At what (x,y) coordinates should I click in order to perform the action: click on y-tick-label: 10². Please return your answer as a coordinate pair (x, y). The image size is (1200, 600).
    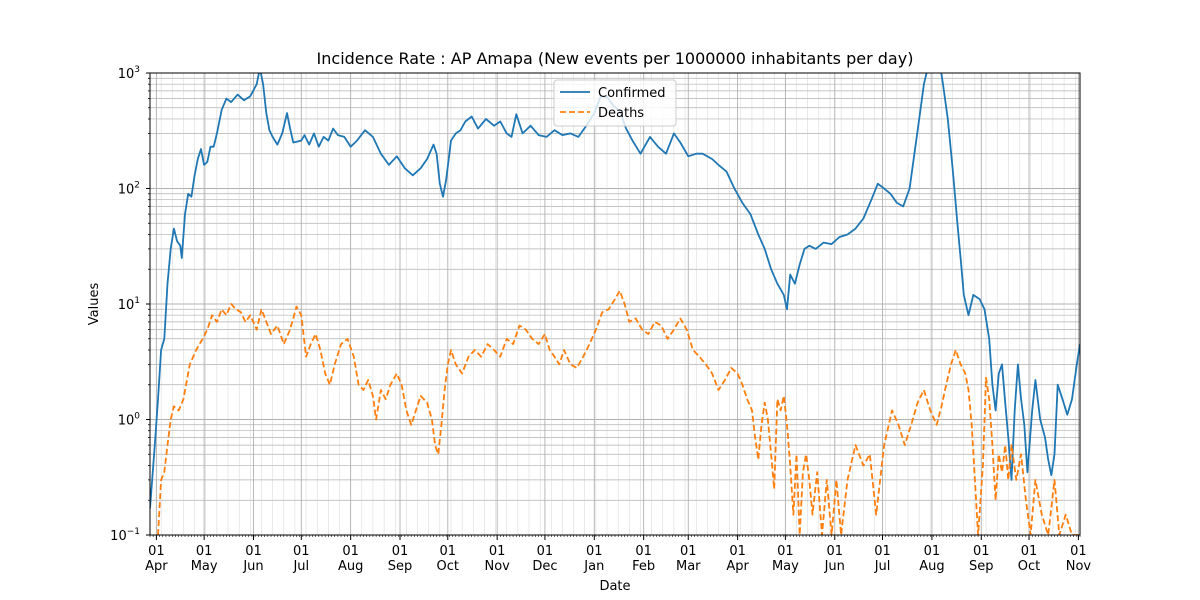
    Looking at the image, I should click on (129, 189).